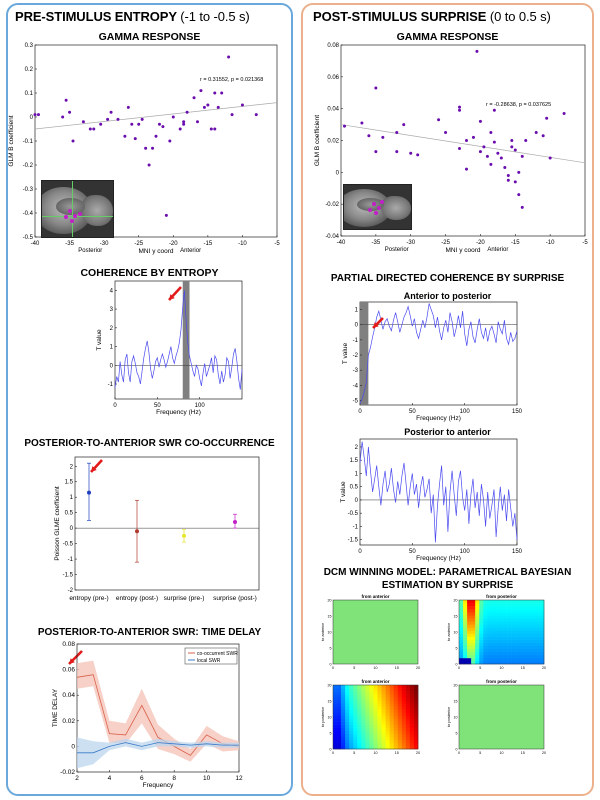  I want to click on swr-cooccurrence-ytick-label: -2, so click(71, 591).